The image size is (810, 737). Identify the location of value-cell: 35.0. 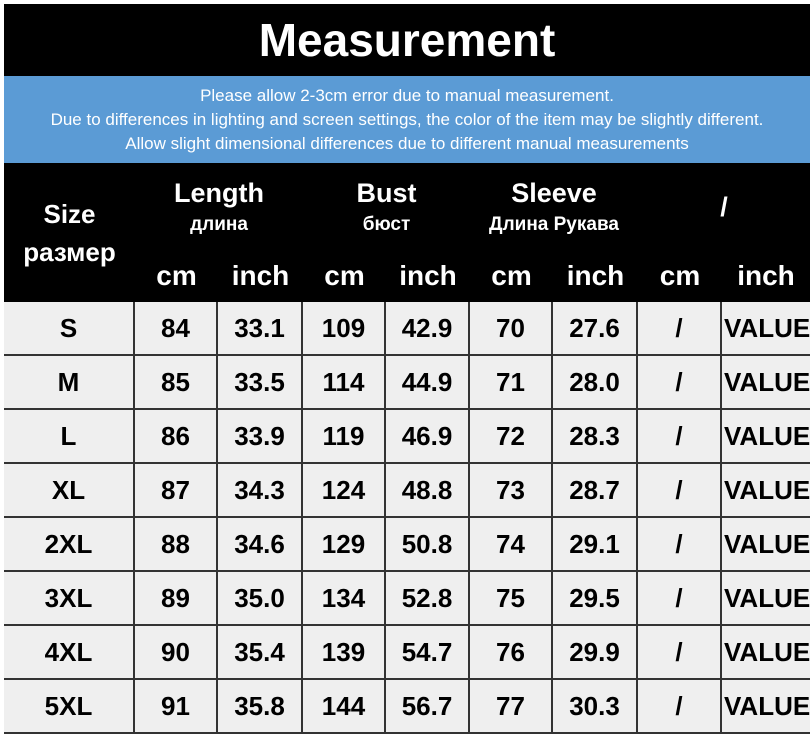
(260, 599).